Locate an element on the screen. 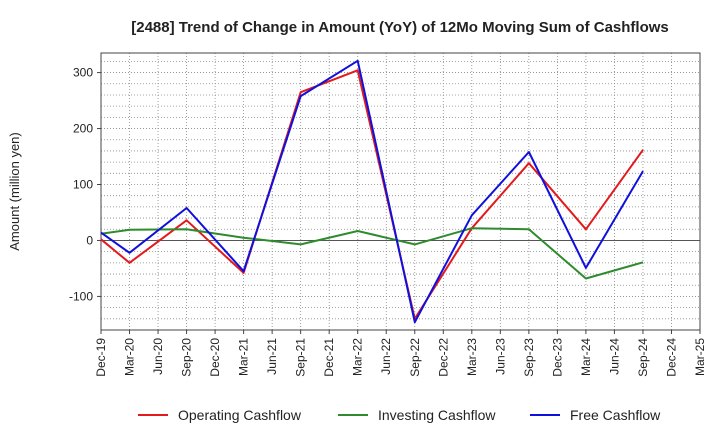 Image resolution: width=720 pixels, height=440 pixels. y-tick-label: 200 is located at coordinates (83, 129).